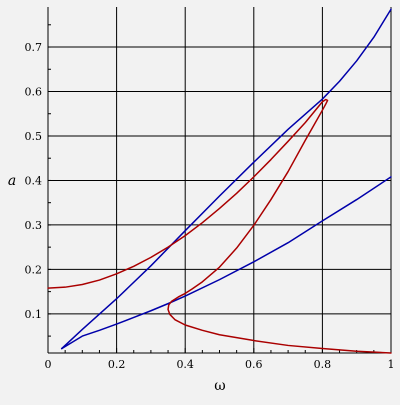 This screenshot has width=400, height=405. I want to click on x-tick-label: 0.2, so click(117, 364).